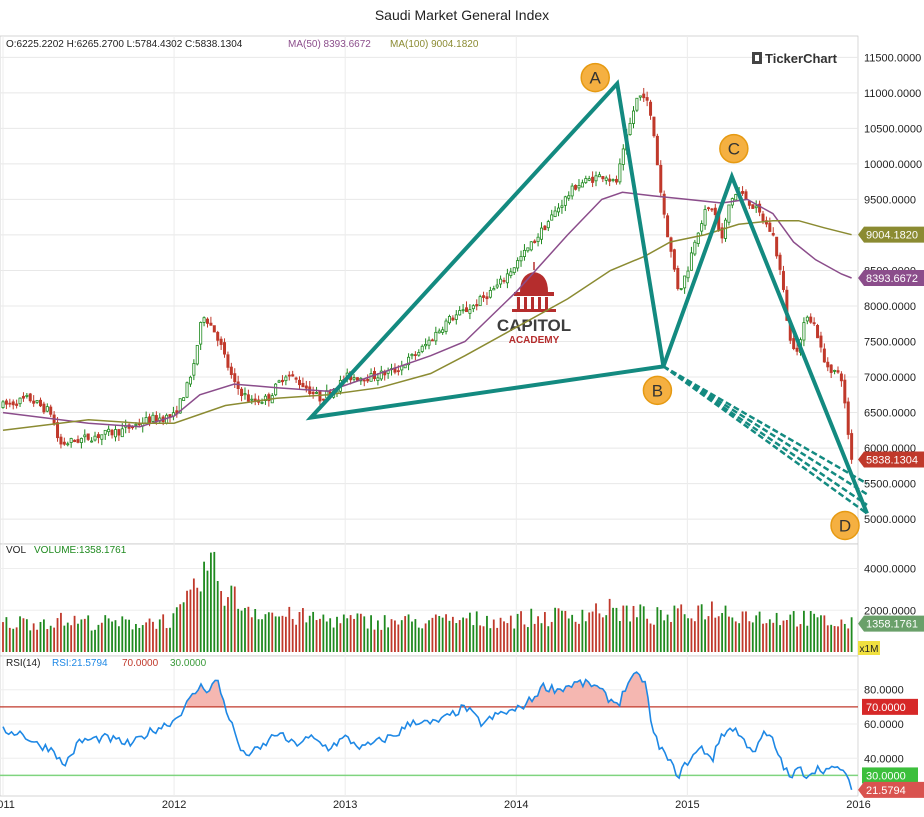 The image size is (924, 817). What do you see at coordinates (657, 390) in the screenshot?
I see `pattern-point-b-label: B` at bounding box center [657, 390].